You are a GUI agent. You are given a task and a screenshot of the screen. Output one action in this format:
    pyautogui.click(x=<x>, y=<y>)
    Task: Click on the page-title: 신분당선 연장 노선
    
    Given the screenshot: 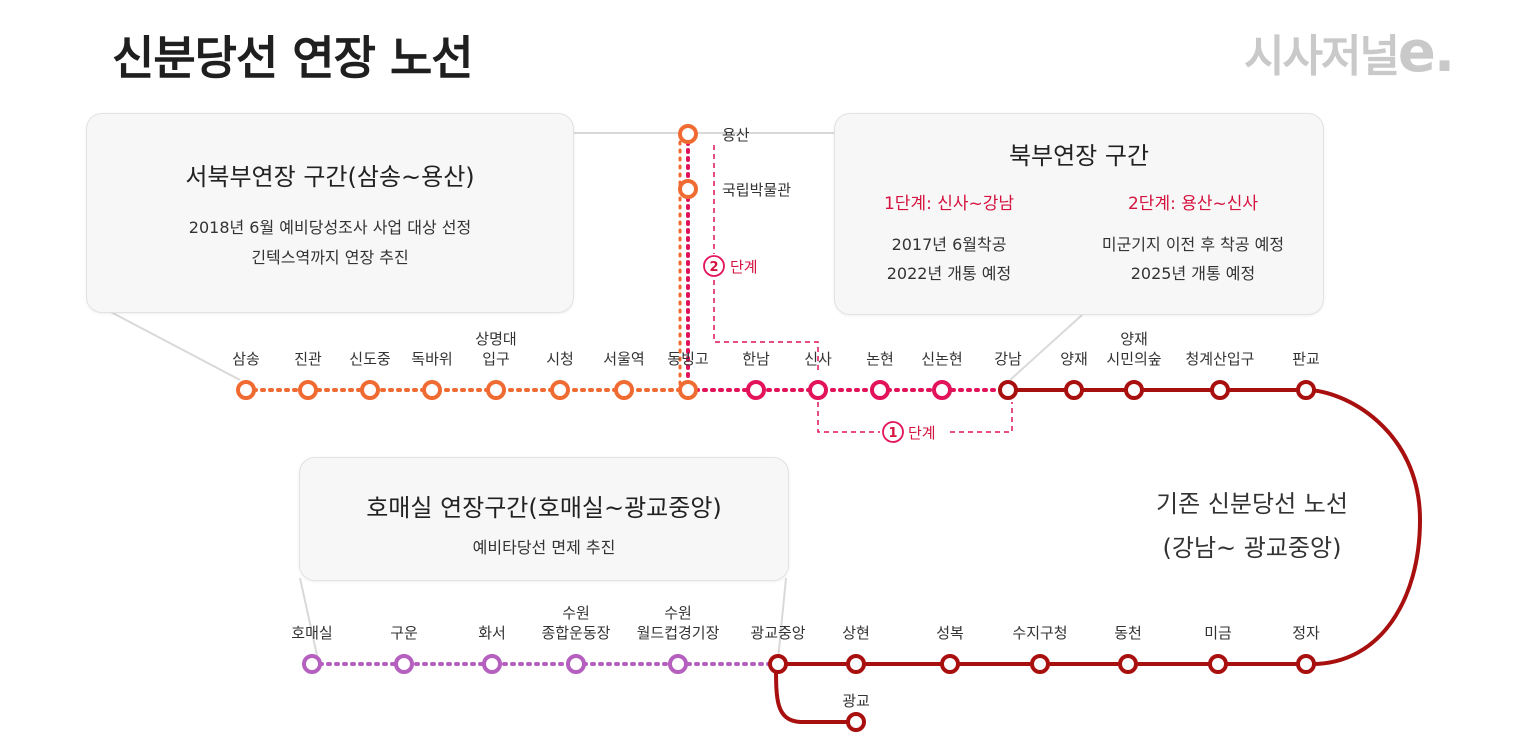 What is the action you would take?
    pyautogui.click(x=293, y=58)
    